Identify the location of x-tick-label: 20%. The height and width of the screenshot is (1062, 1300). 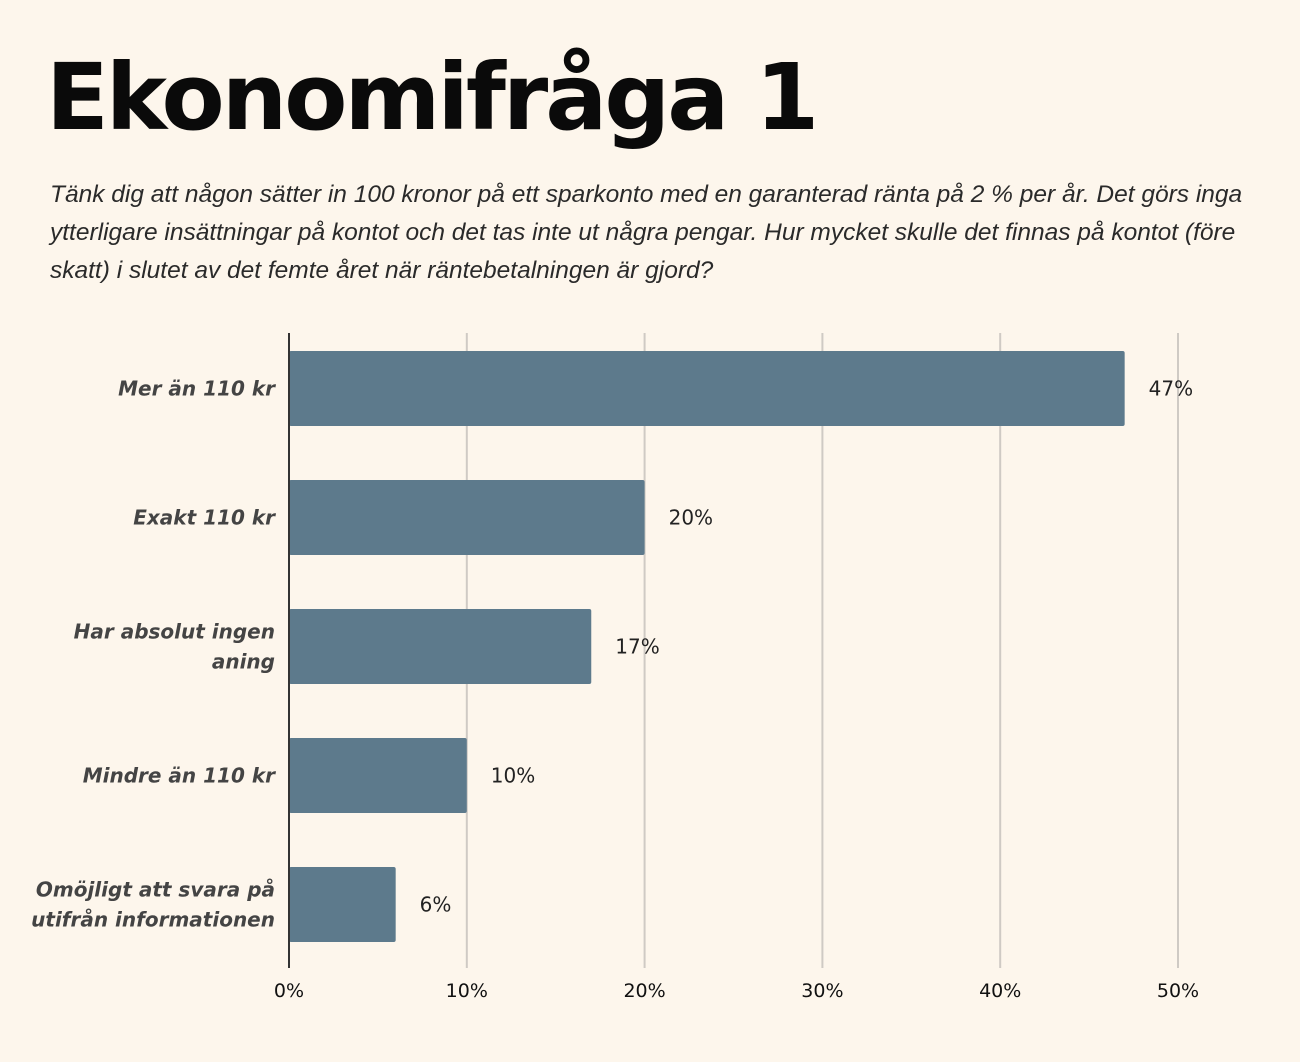
(644, 991).